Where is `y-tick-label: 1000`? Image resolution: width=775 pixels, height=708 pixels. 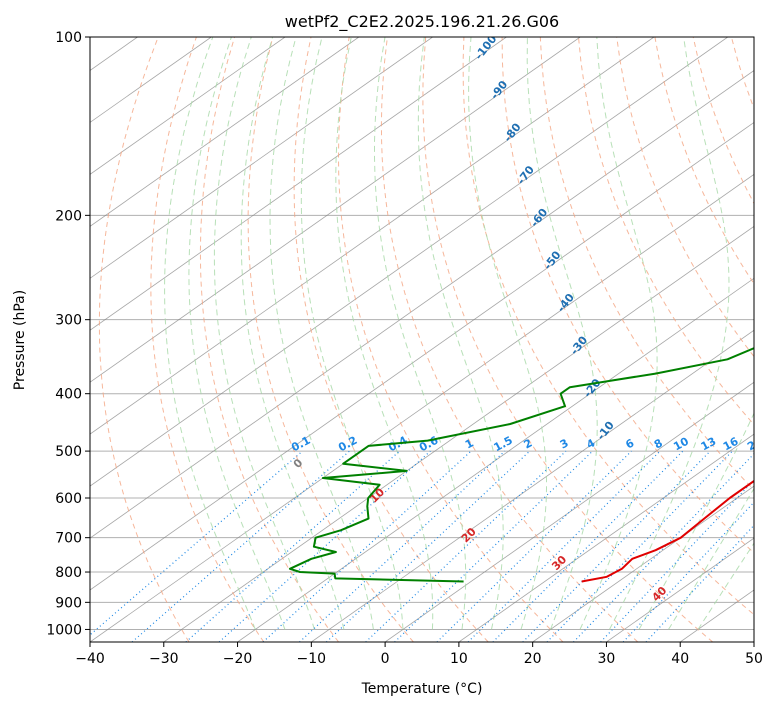
y-tick-label: 1000 is located at coordinates (64, 630).